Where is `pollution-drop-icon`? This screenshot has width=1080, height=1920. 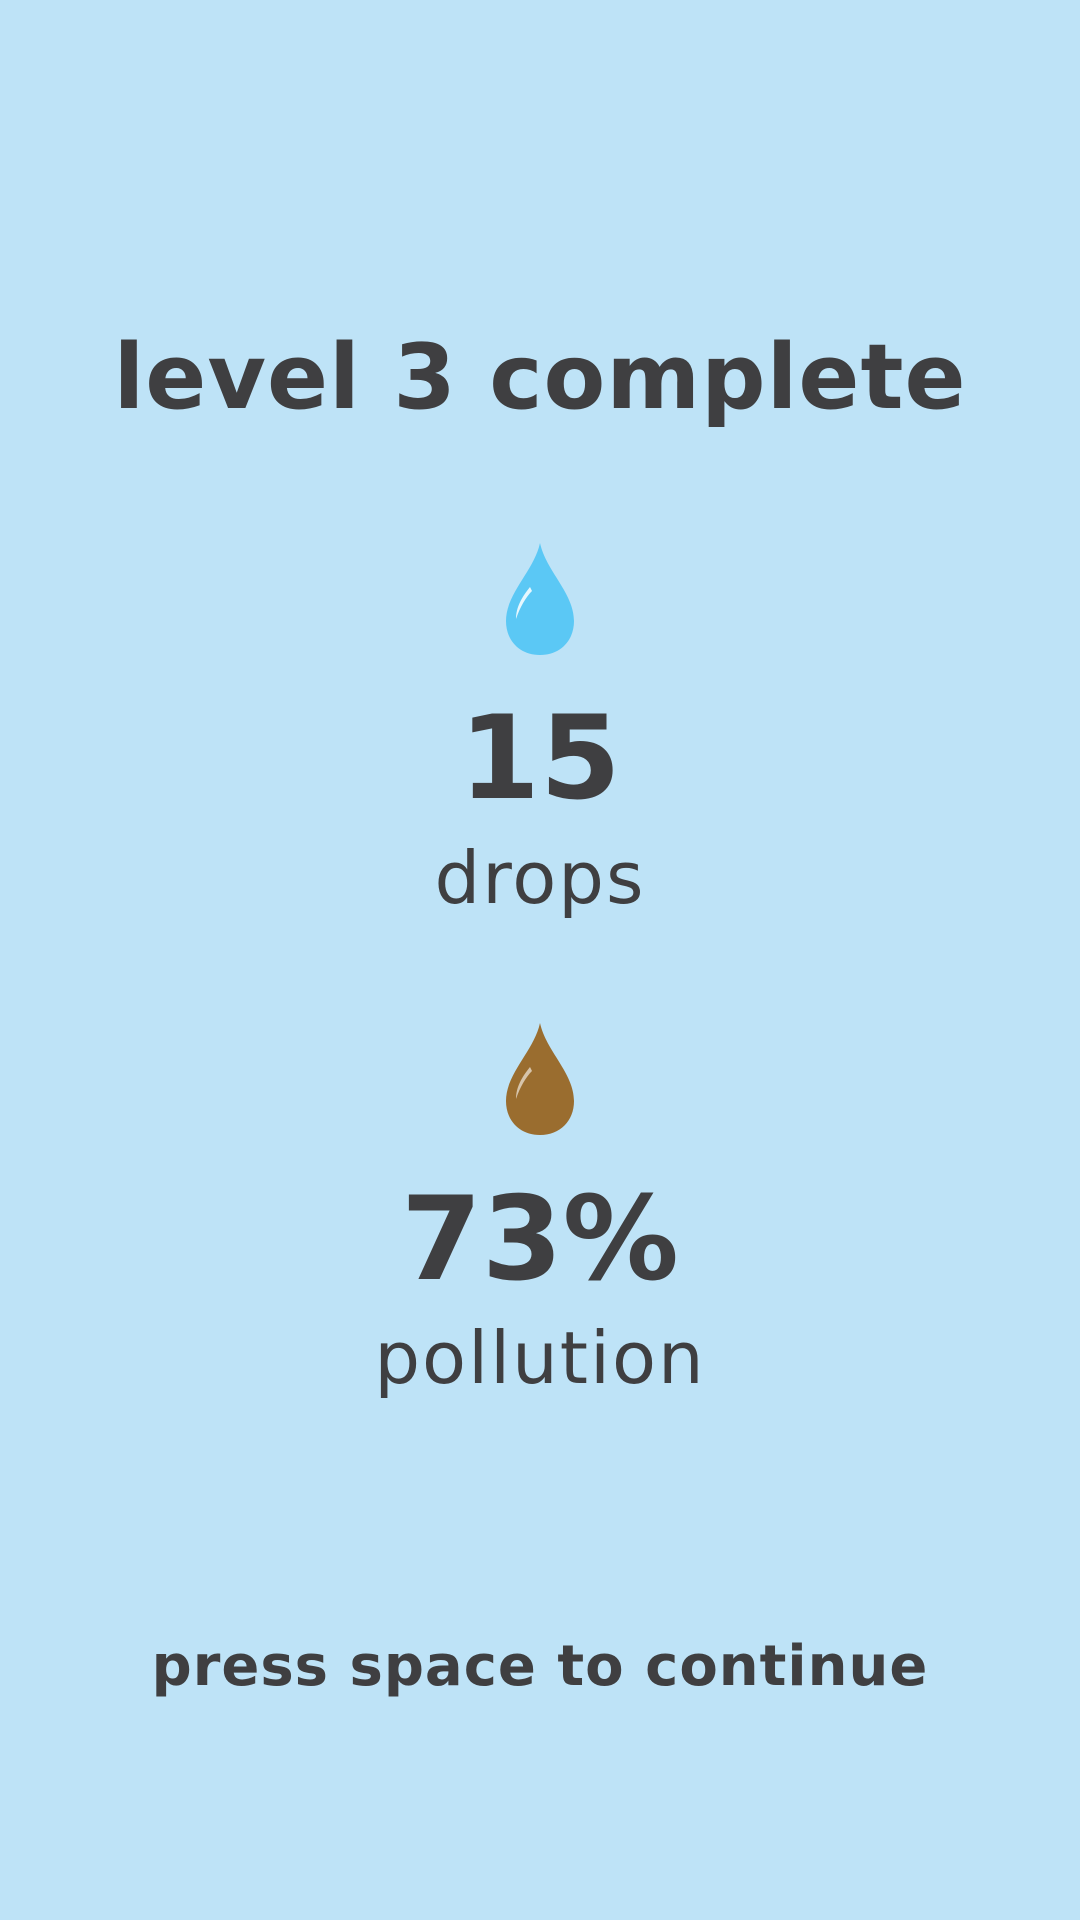 pollution-drop-icon is located at coordinates (540, 1079).